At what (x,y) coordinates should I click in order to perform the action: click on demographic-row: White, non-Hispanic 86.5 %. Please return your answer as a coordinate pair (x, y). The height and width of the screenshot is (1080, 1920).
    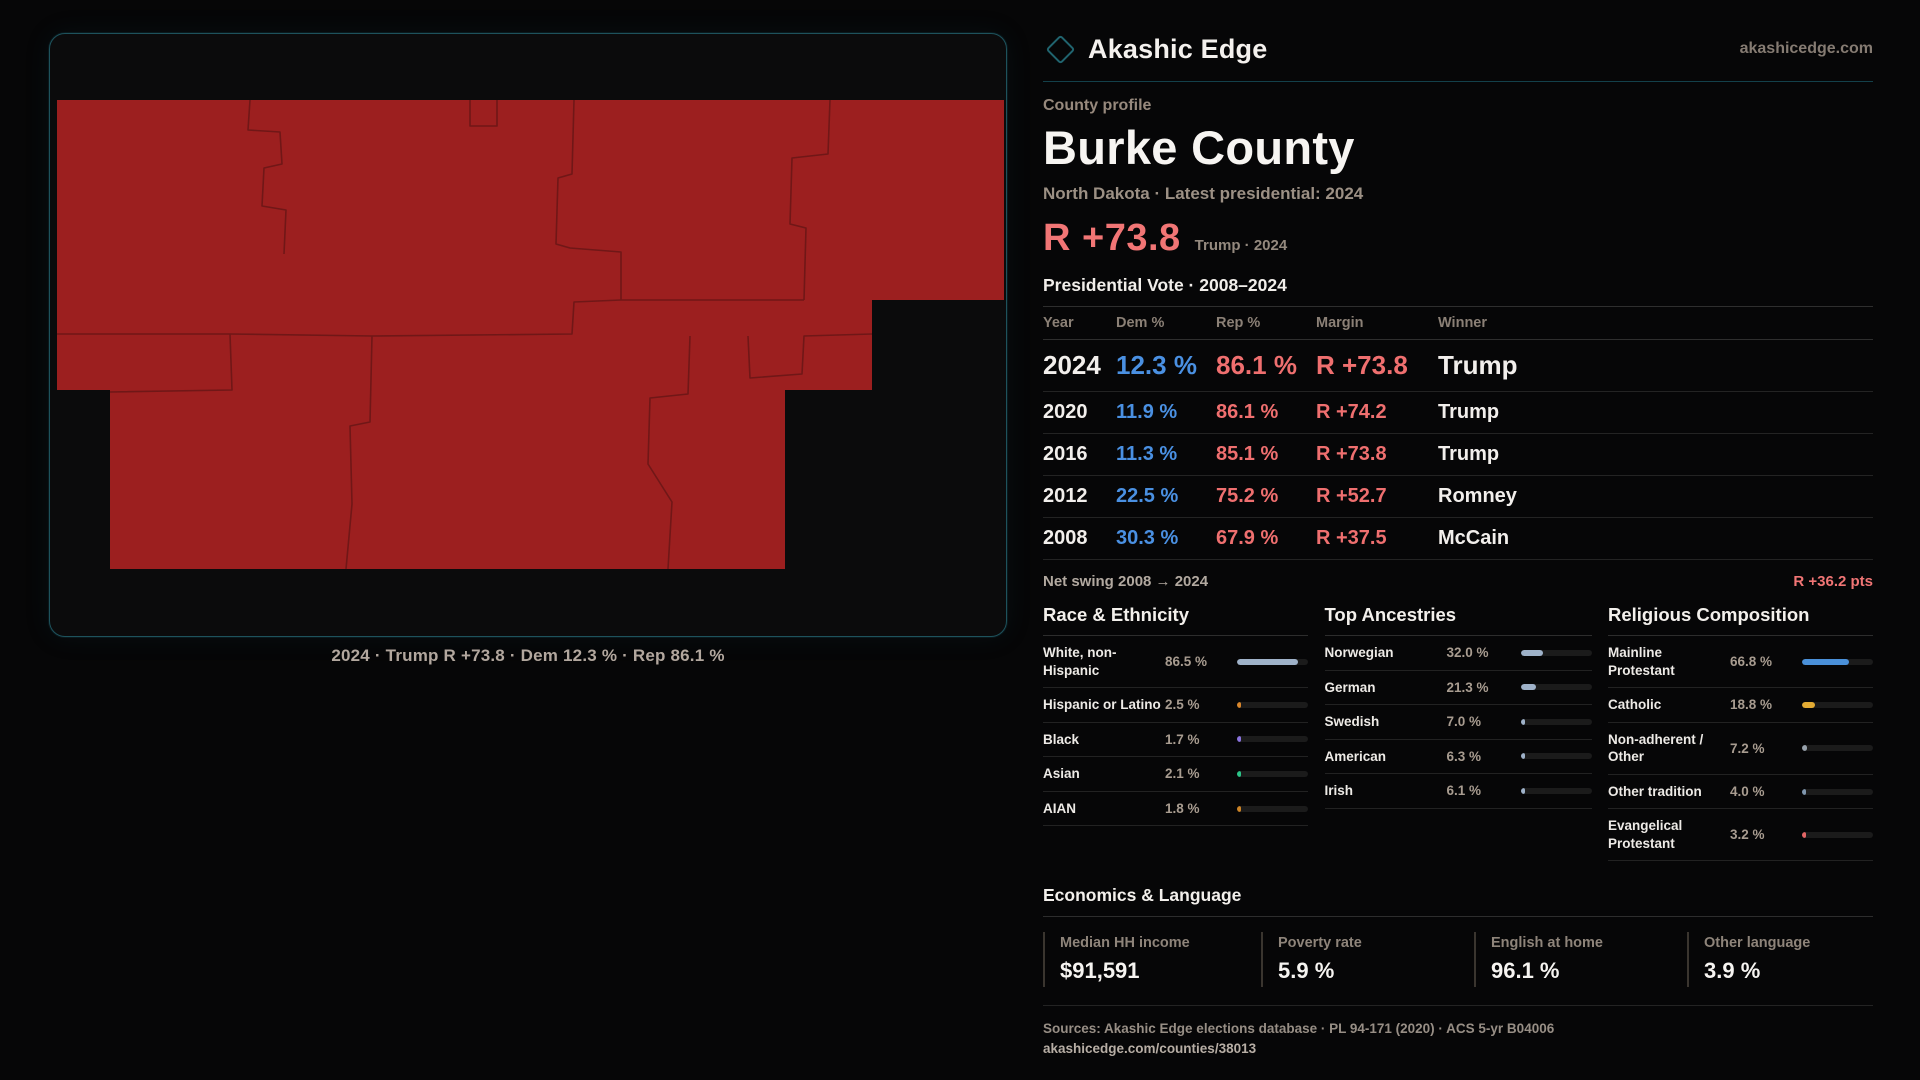
    Looking at the image, I should click on (1175, 662).